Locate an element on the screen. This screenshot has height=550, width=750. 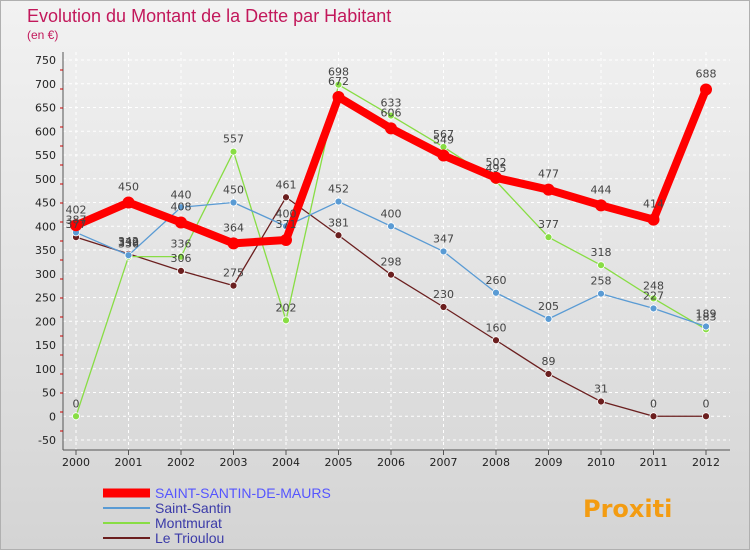
data-label: 275 is located at coordinates (233, 273).